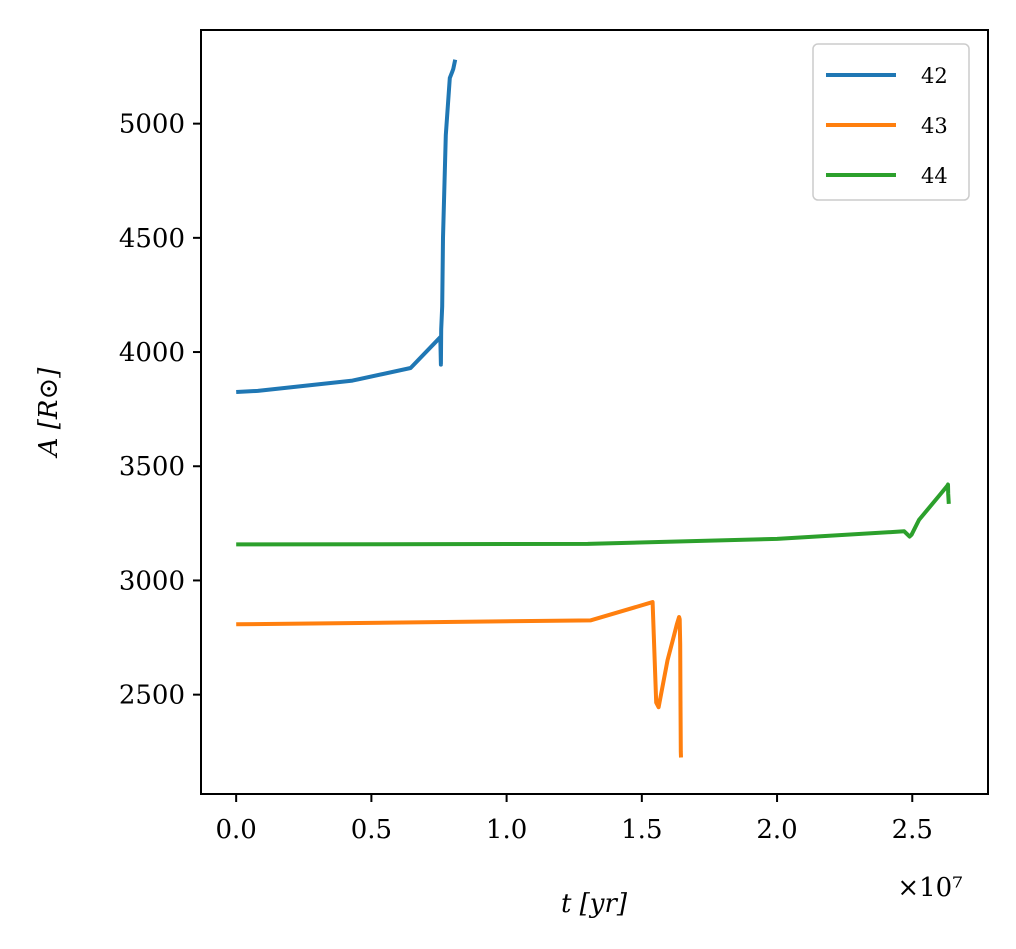 The height and width of the screenshot is (949, 1016). I want to click on x-tick-label: 0.0, so click(235, 830).